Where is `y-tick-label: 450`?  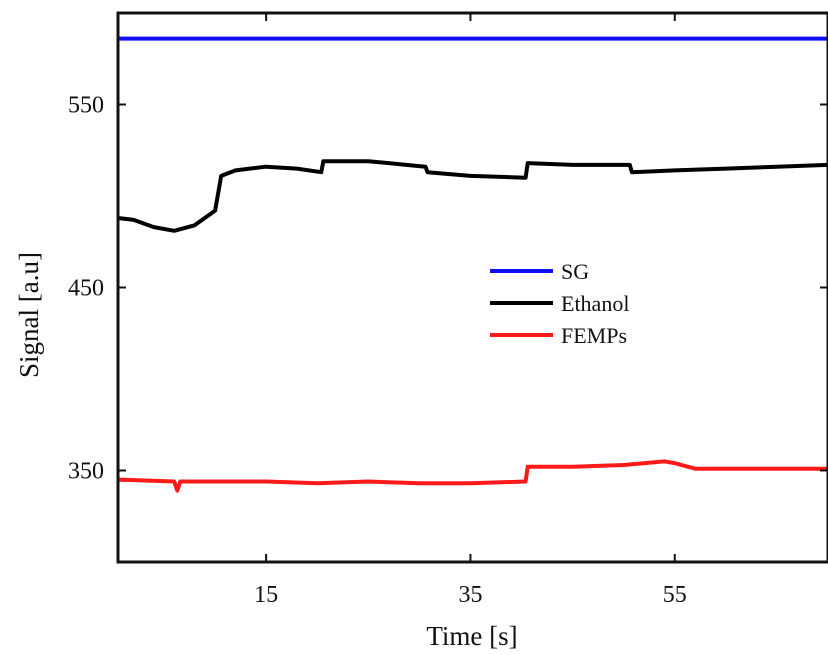 y-tick-label: 450 is located at coordinates (86, 289).